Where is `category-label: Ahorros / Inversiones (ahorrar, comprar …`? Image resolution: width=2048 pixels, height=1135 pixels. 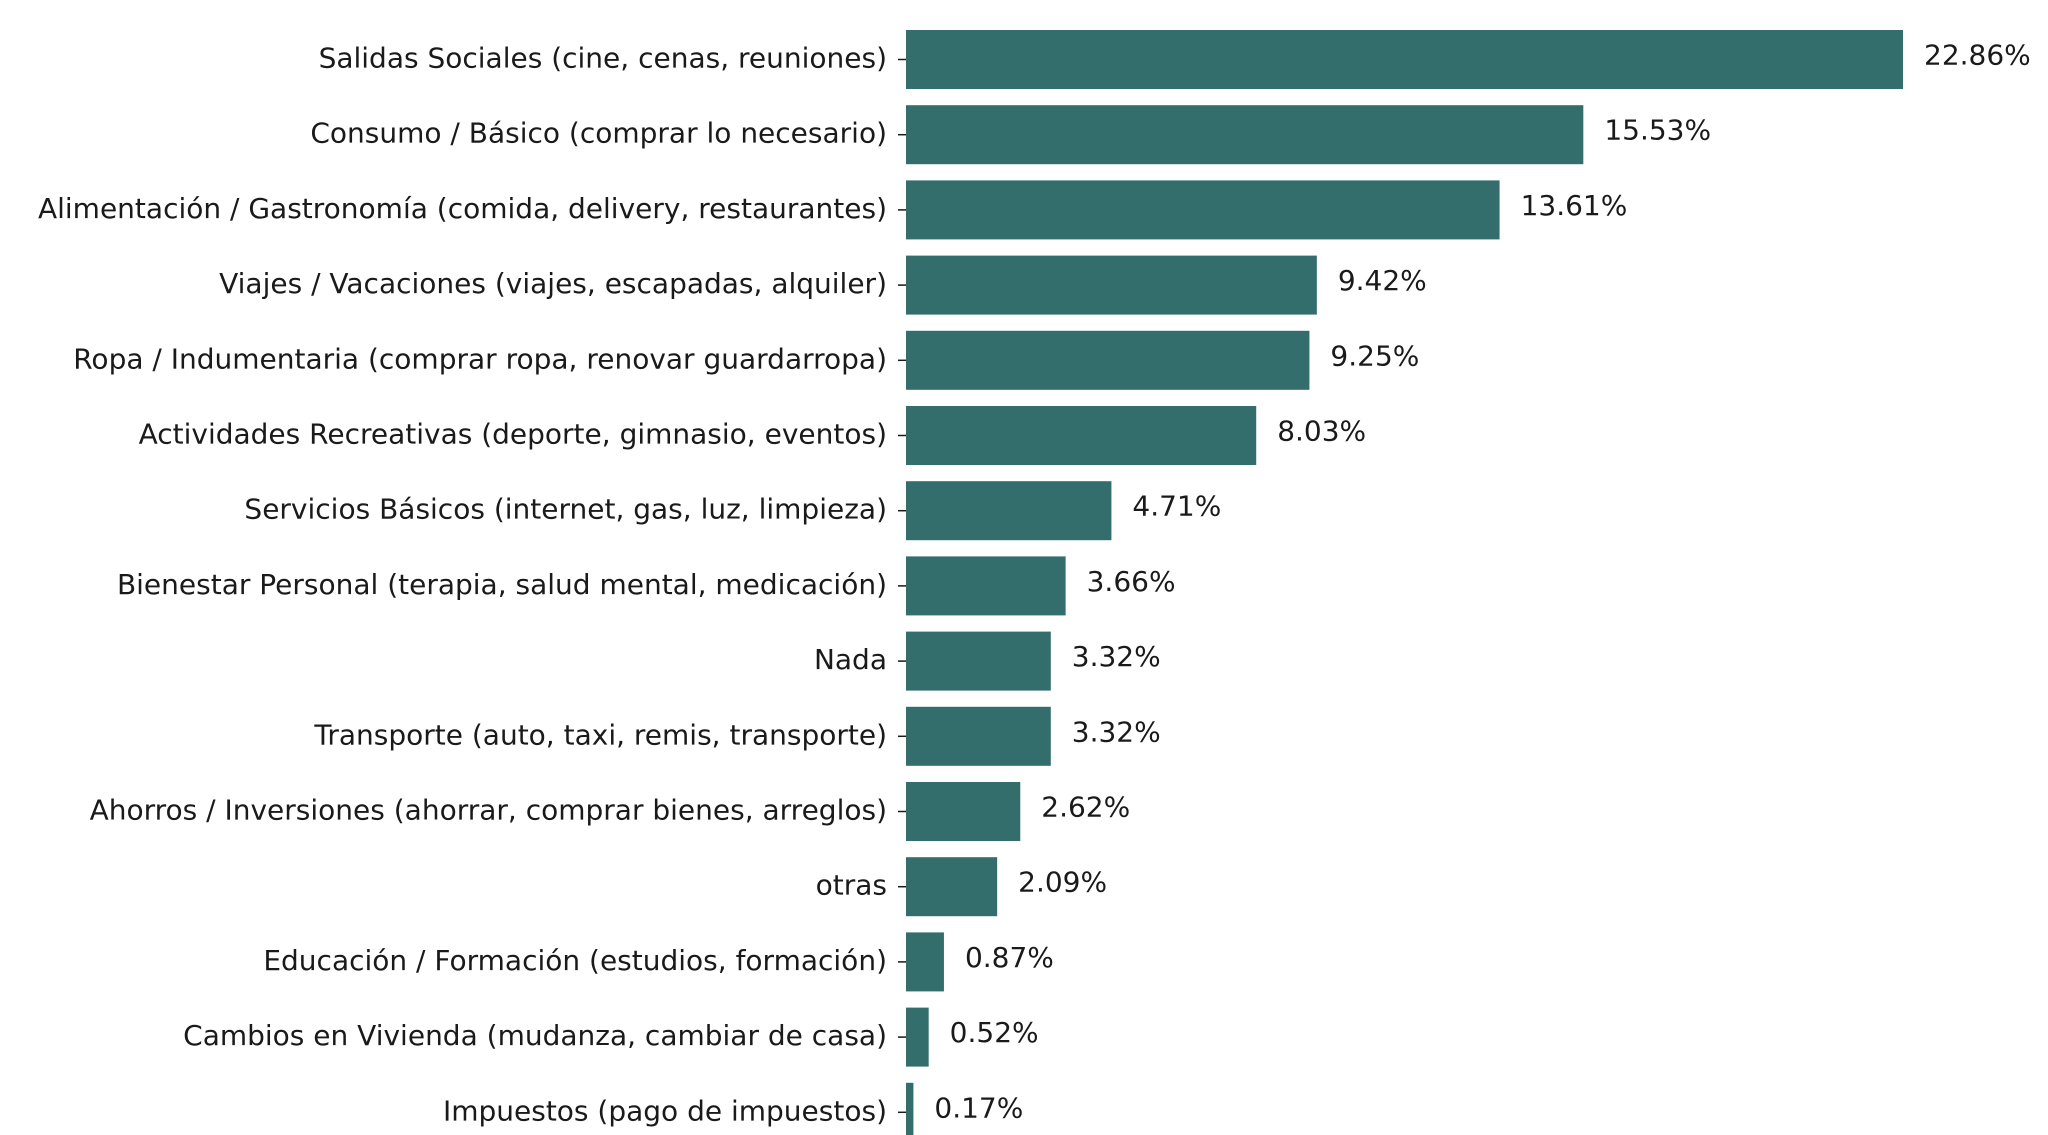 category-label: Ahorros / Inversiones (ahorrar, comprar … is located at coordinates (488, 810).